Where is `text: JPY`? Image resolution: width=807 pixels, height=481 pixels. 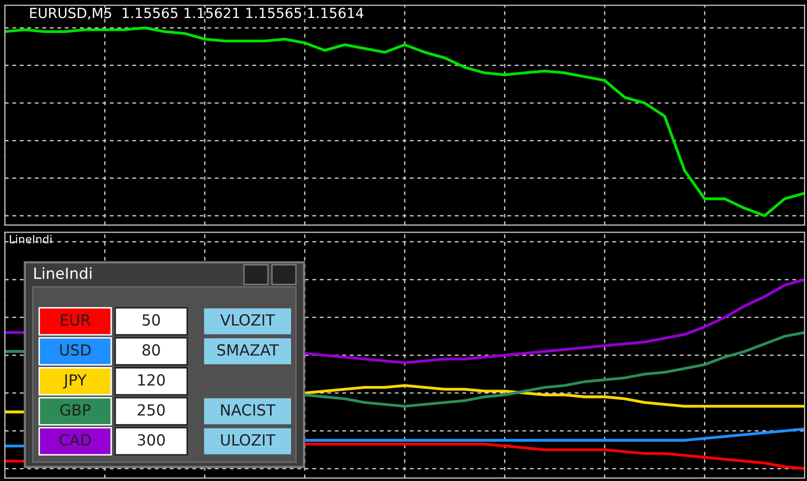 text: JPY is located at coordinates (75, 381).